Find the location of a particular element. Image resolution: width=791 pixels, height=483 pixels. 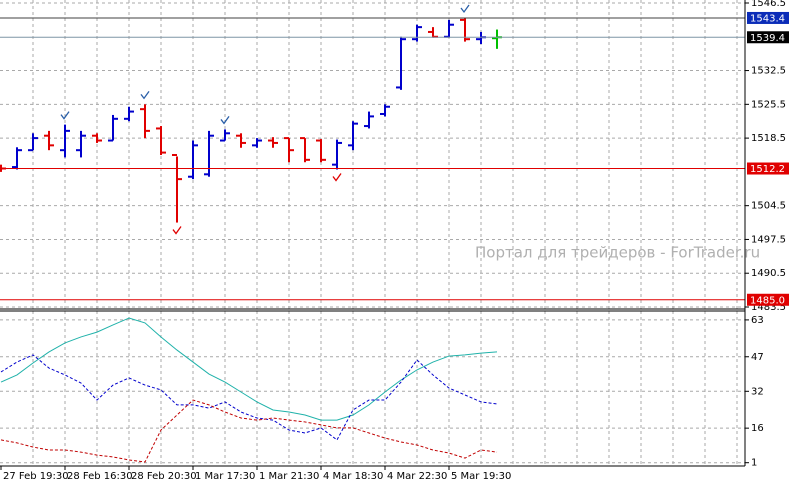

y-tick-label: 1 is located at coordinates (754, 463).